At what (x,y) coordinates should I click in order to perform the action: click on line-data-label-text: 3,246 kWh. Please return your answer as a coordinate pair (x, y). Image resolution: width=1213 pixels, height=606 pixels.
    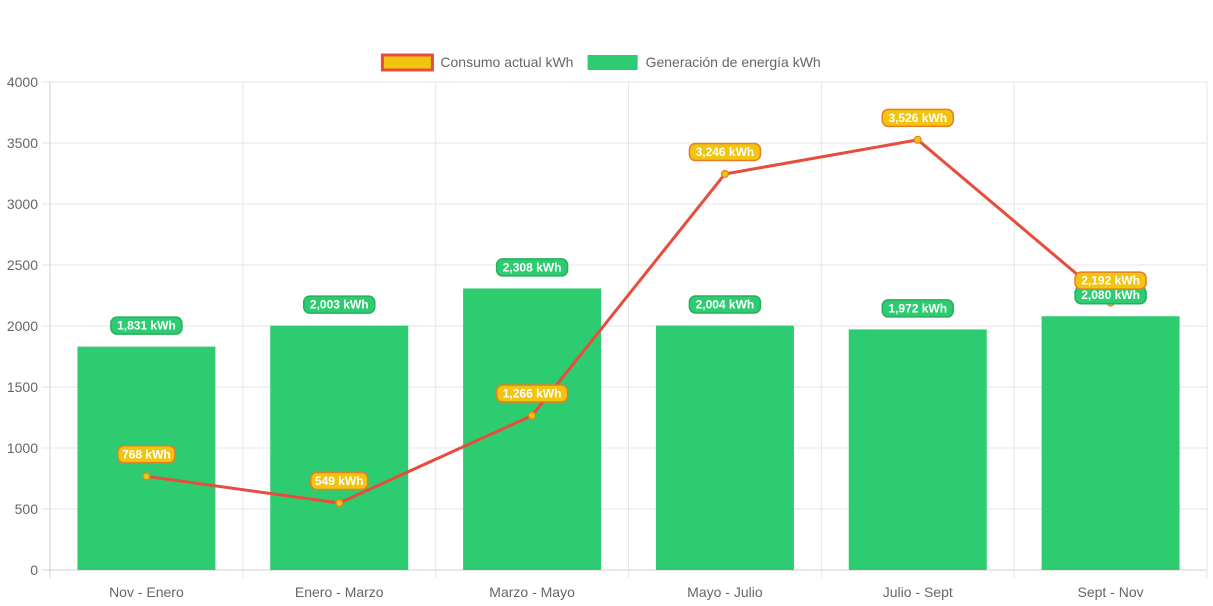
    Looking at the image, I should click on (725, 152).